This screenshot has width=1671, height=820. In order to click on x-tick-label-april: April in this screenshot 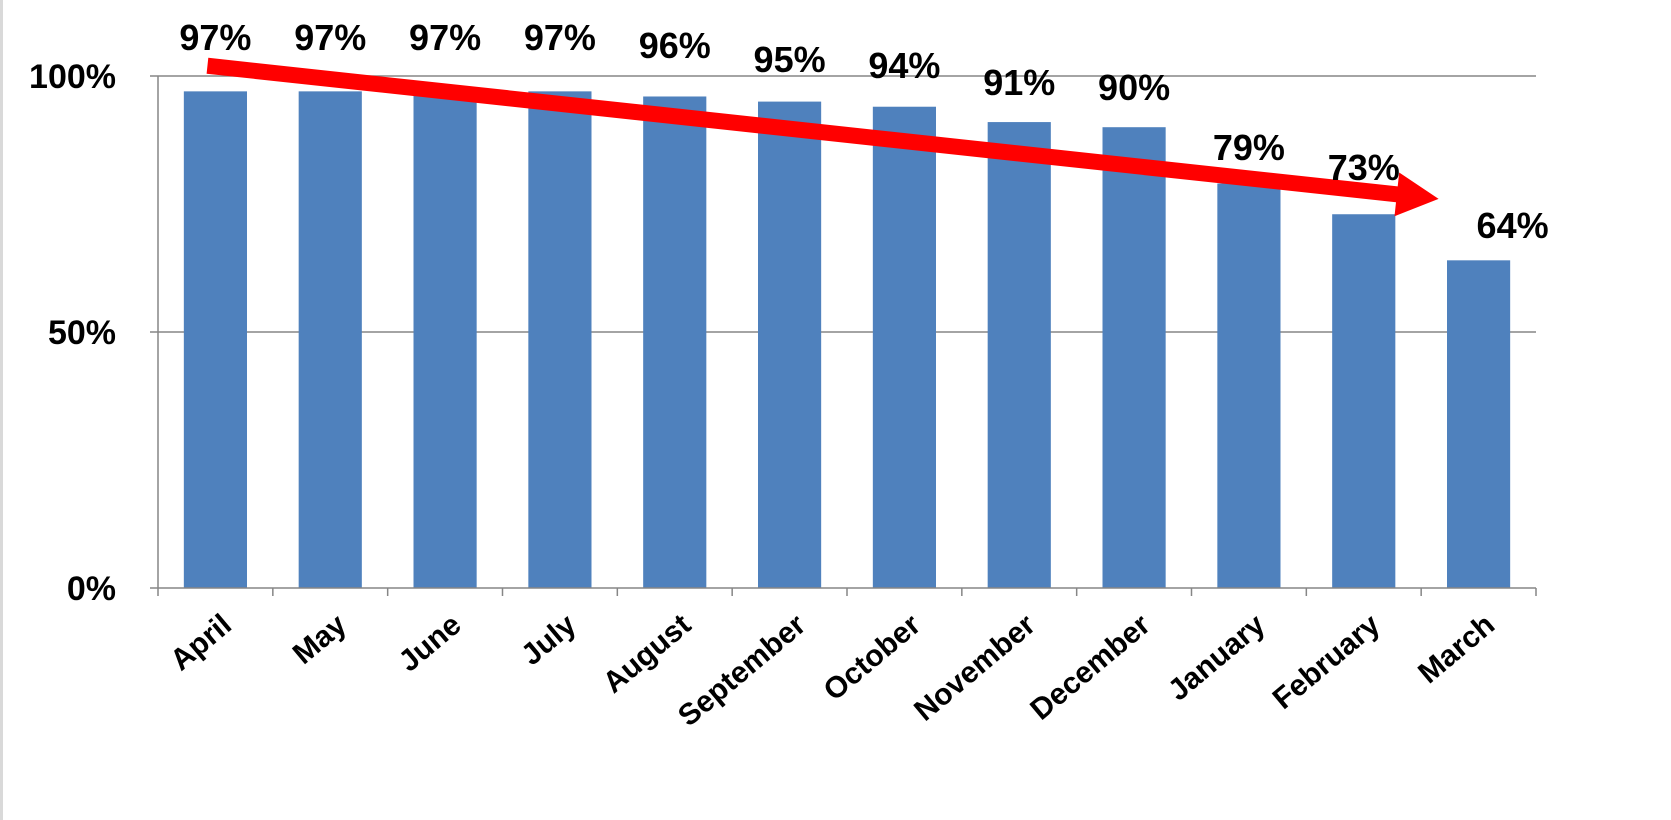, I will do `click(201, 642)`.